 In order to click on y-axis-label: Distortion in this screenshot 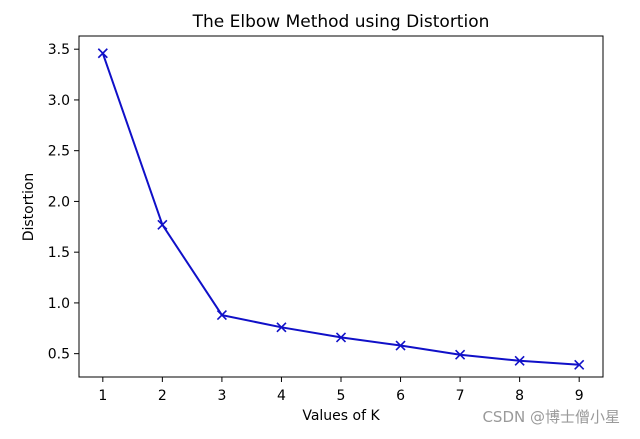, I will do `click(29, 207)`.